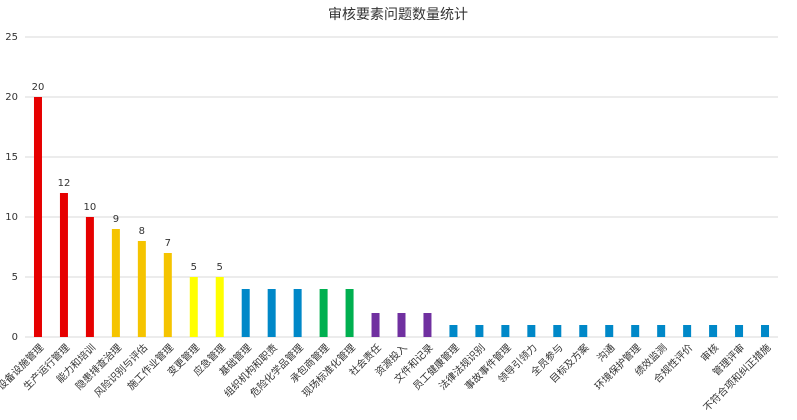 The width and height of the screenshot is (797, 420). What do you see at coordinates (605, 352) in the screenshot?
I see `x-tick-label: 沟通` at bounding box center [605, 352].